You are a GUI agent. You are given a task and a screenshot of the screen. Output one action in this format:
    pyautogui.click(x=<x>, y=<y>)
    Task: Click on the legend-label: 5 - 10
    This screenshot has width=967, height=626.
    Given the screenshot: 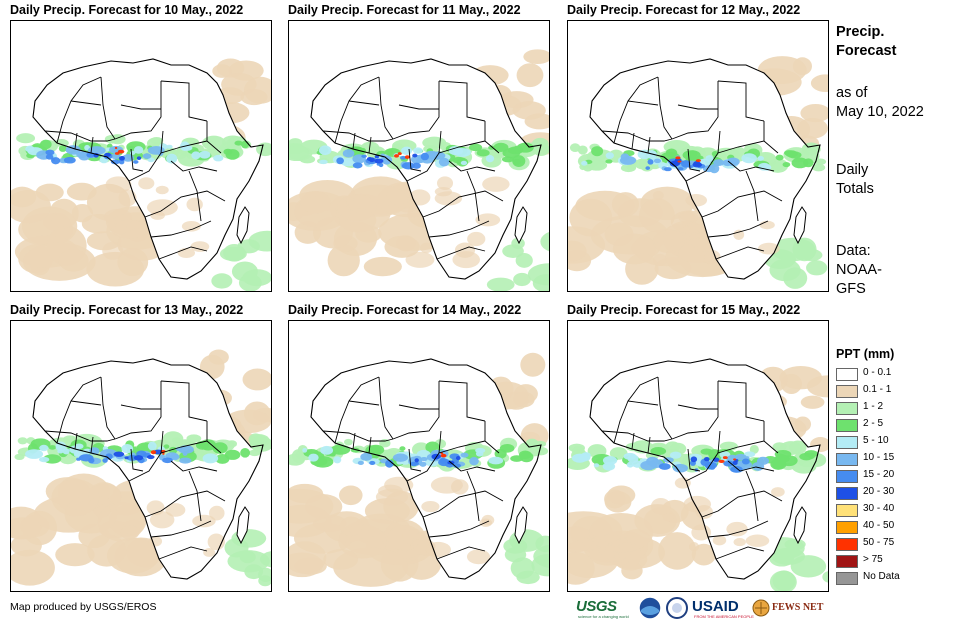 What is the action you would take?
    pyautogui.click(x=876, y=440)
    